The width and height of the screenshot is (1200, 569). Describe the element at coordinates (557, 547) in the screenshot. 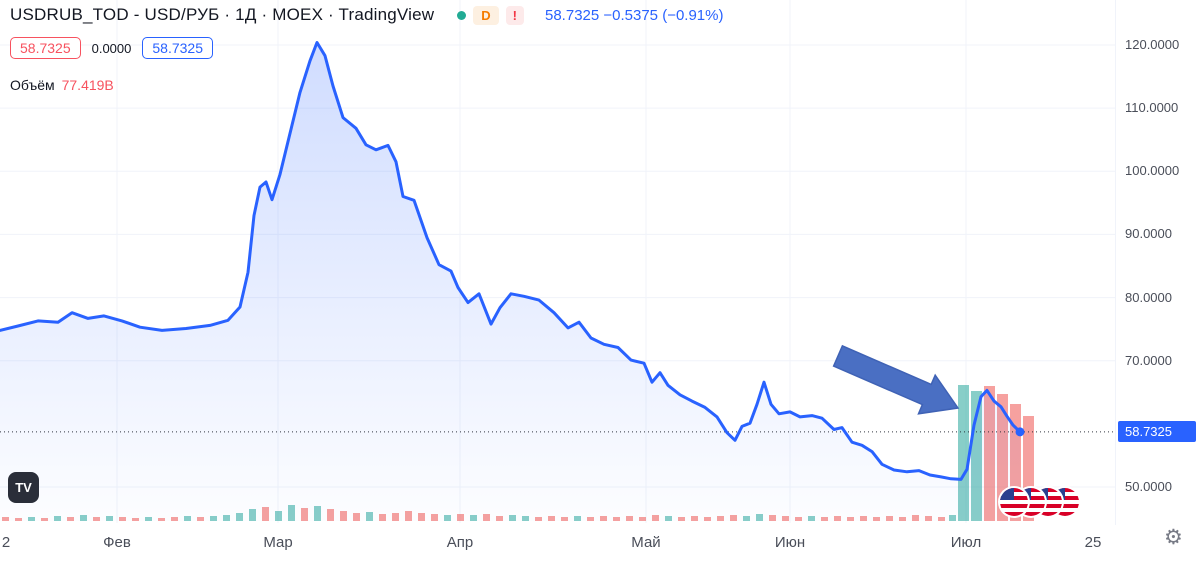

I see `time-axis: 2 Фев Мар Апр Май Июн Июл 25` at that location.